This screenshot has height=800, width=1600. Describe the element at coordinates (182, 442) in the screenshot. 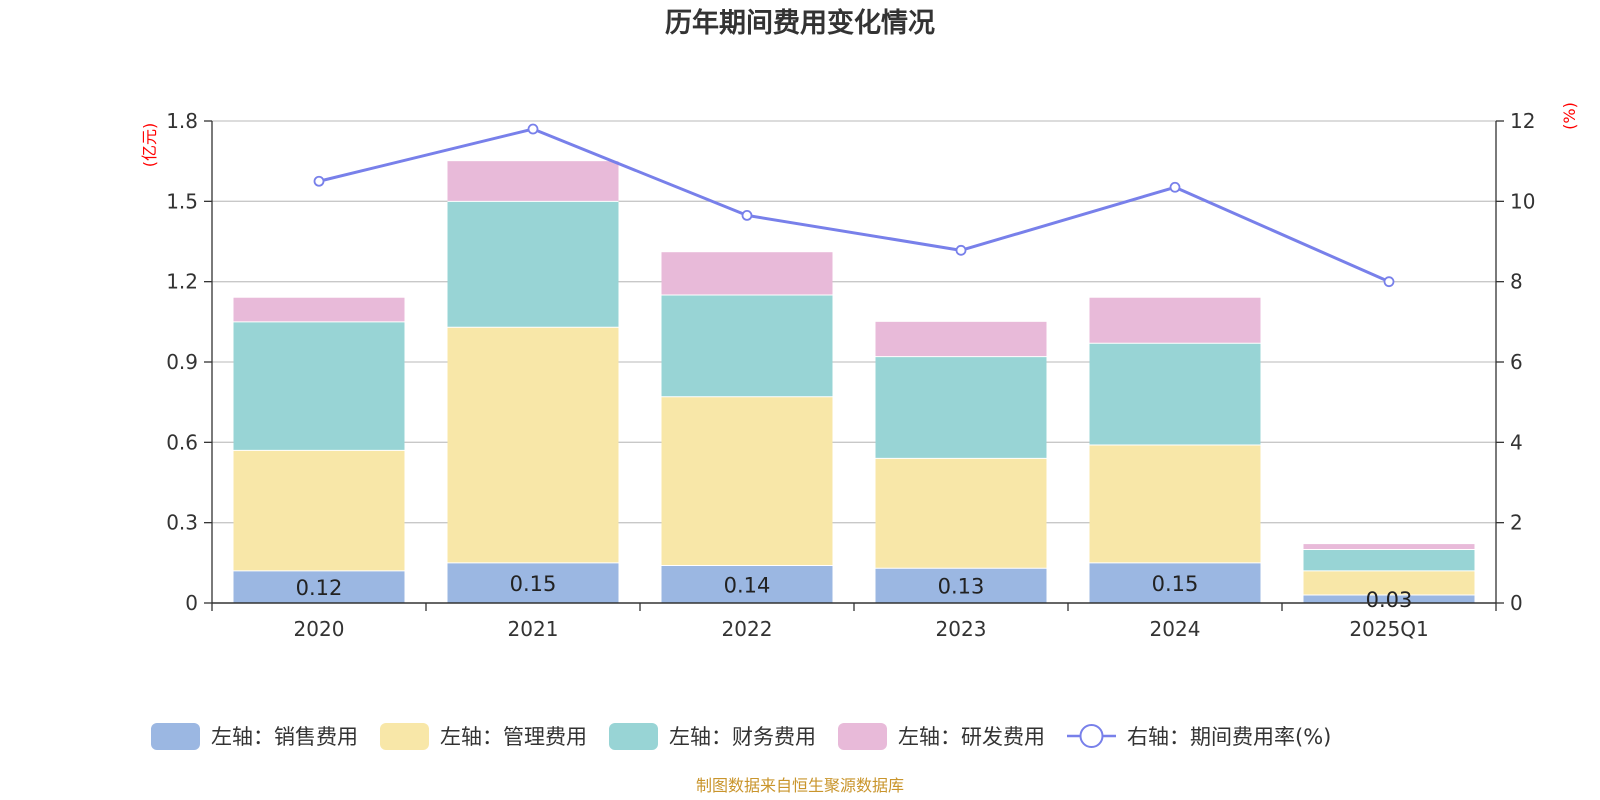

I see `y-left-tick-label: 0.6` at that location.